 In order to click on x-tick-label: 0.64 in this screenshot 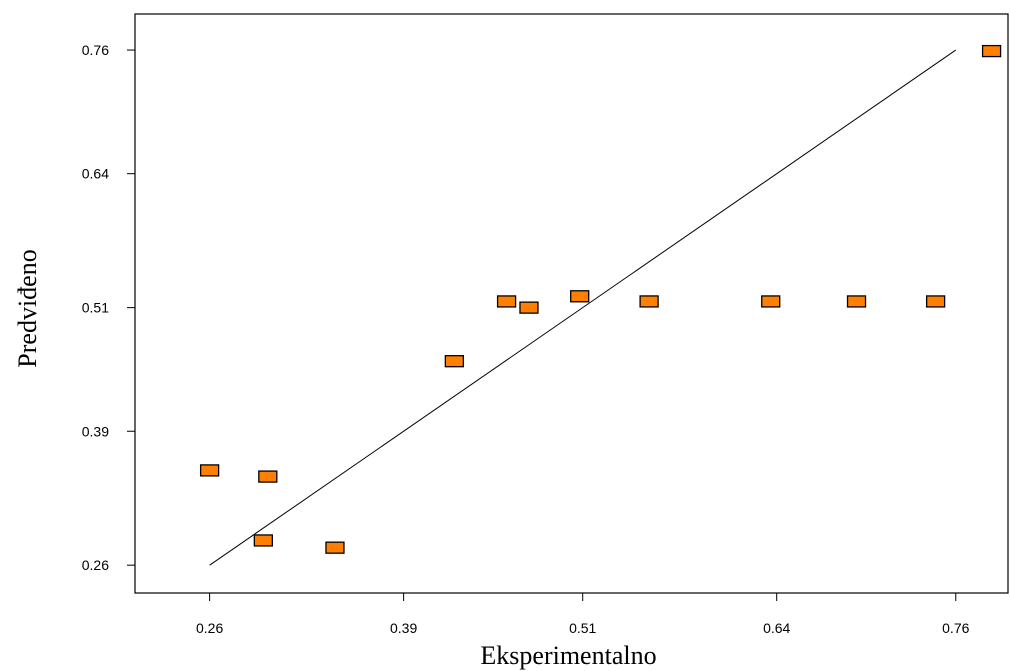, I will do `click(776, 628)`.